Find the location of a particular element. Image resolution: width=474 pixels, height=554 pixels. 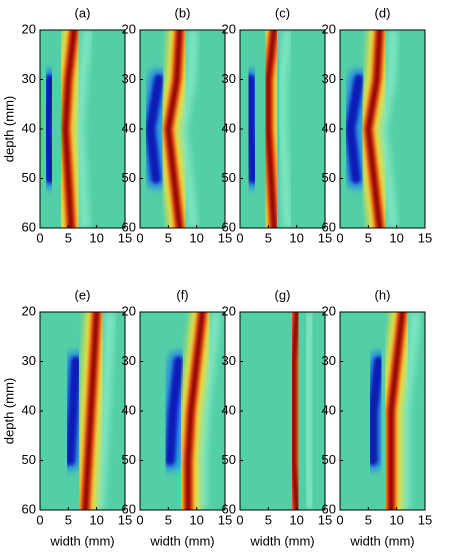

panel-title: (a) is located at coordinates (83, 12).